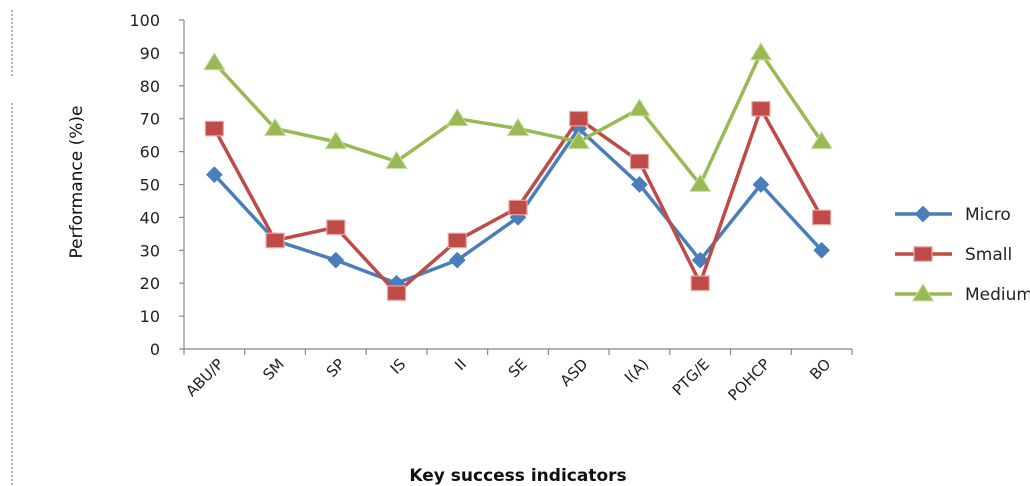  I want to click on legend-item: Medium, so click(962, 294).